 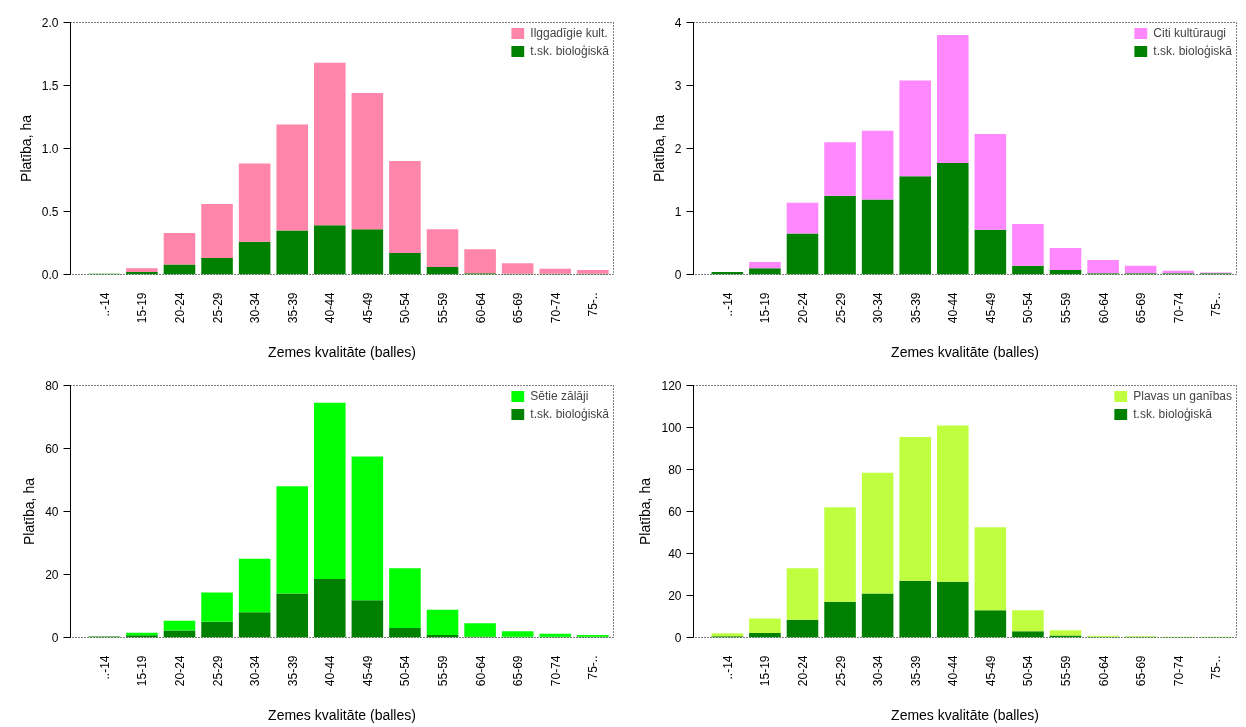 I want to click on legend-label: Plavas un ganības, so click(x=1182, y=396).